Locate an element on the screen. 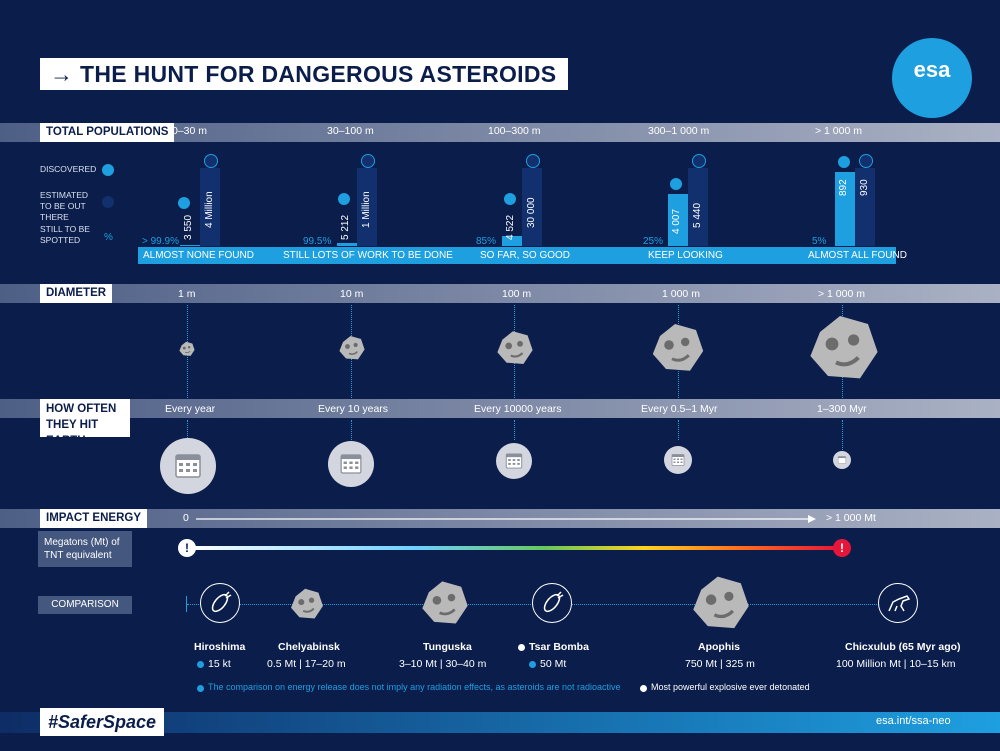  status-3: KEEP LOOKING is located at coordinates (685, 255).